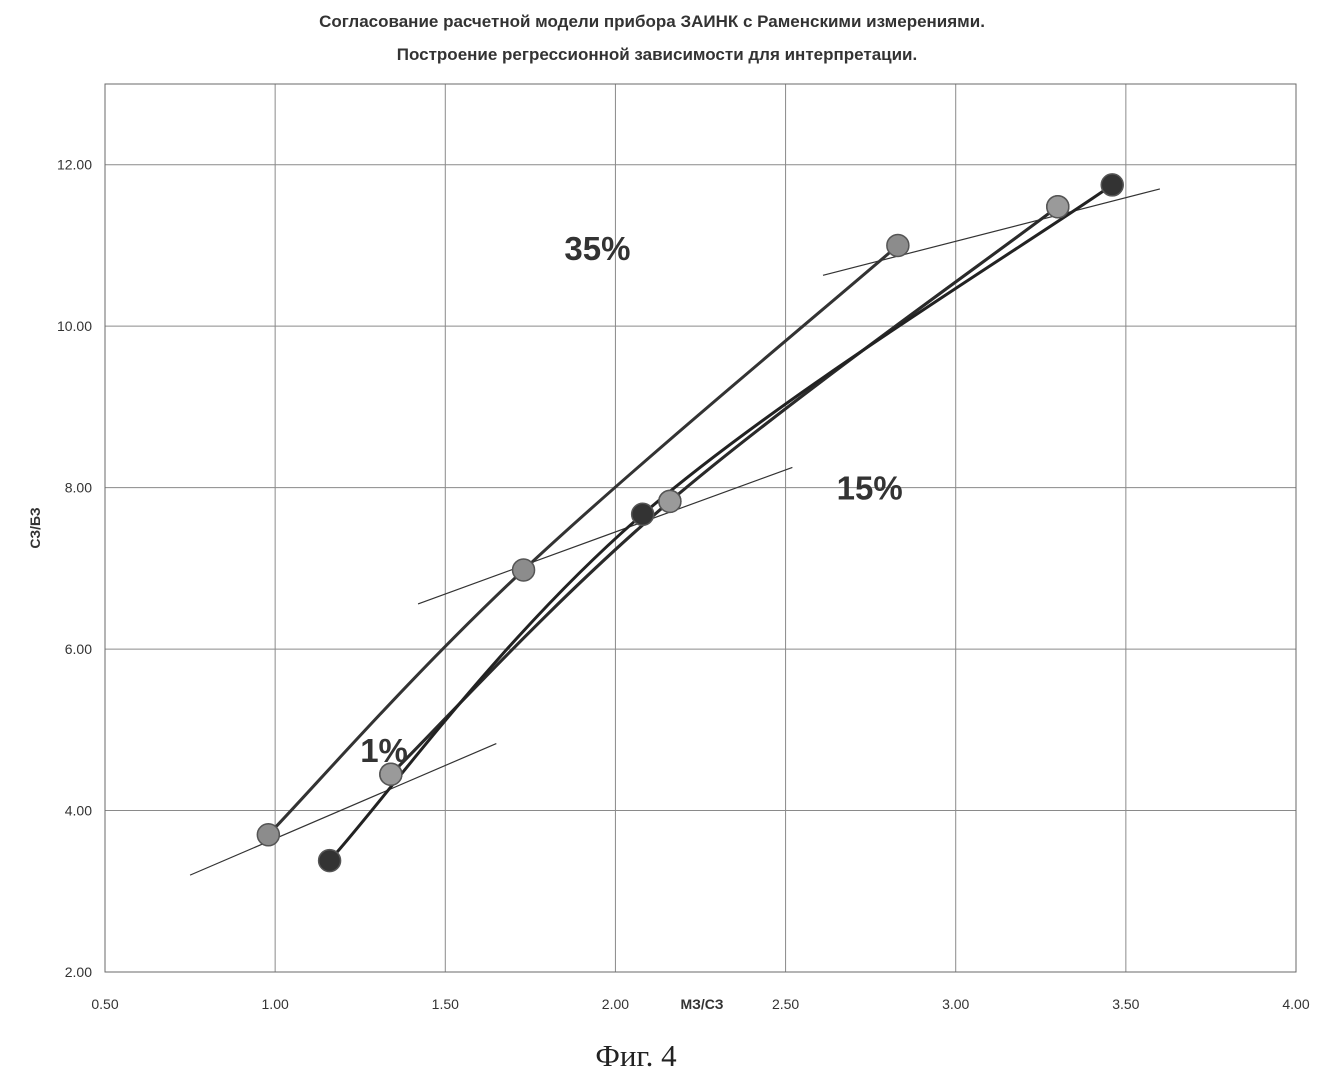  What do you see at coordinates (445, 1004) in the screenshot?
I see `x-tick-label: 1.50` at bounding box center [445, 1004].